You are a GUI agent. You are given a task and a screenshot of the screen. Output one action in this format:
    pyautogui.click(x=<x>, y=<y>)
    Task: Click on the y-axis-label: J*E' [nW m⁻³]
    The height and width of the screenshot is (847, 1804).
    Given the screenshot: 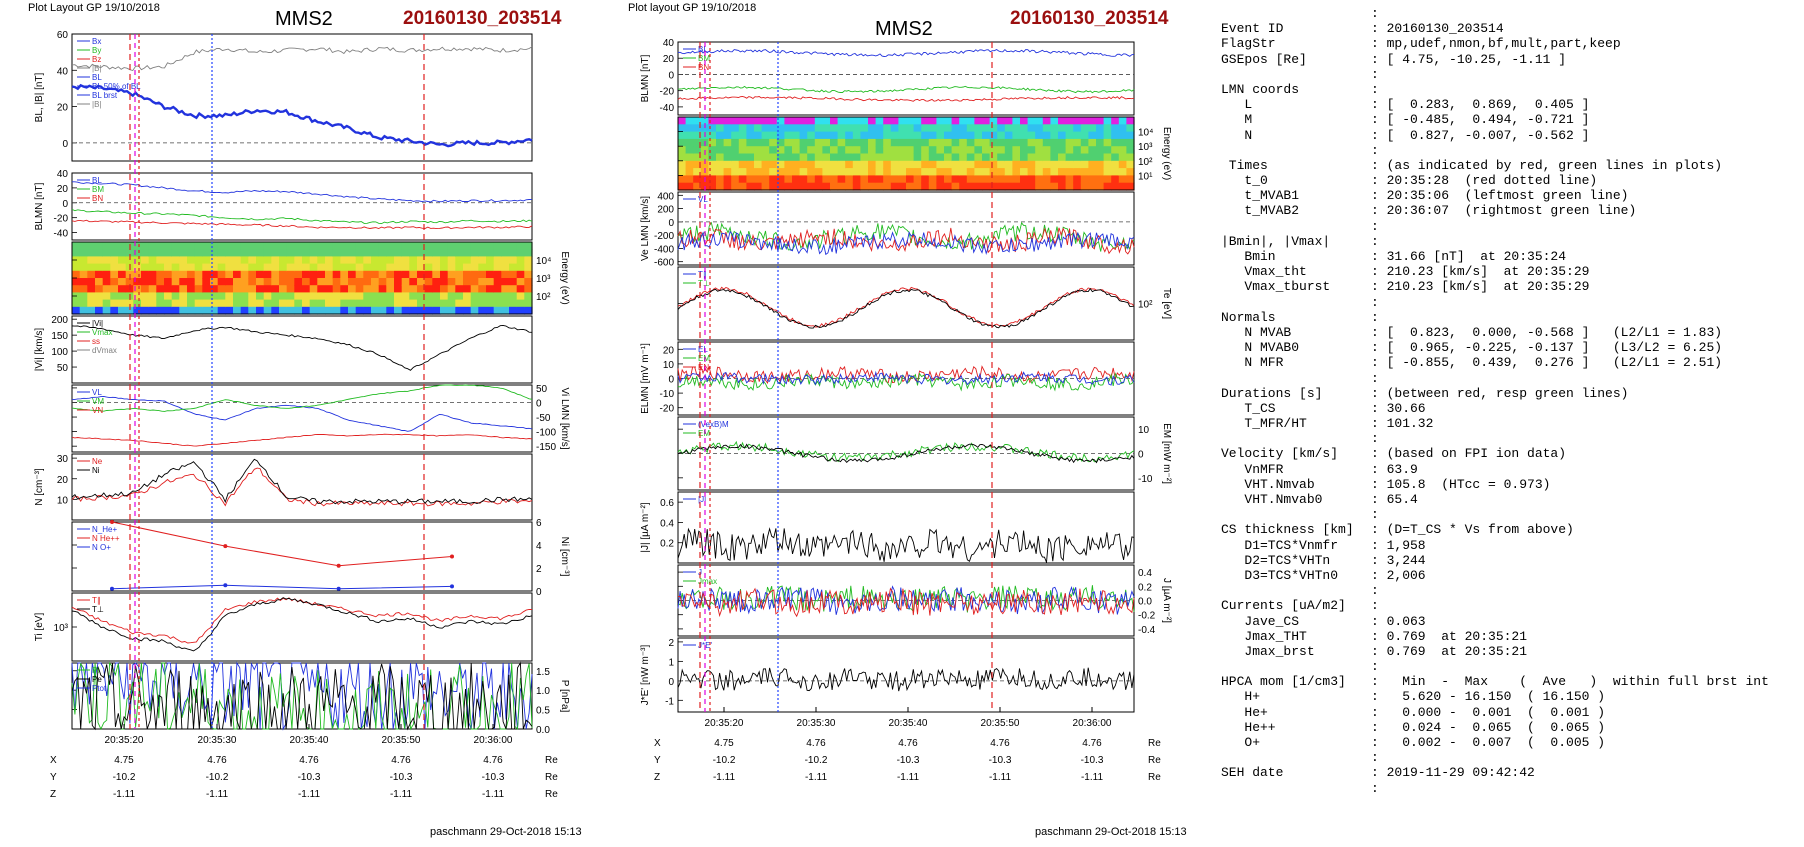 What is the action you would take?
    pyautogui.click(x=645, y=675)
    